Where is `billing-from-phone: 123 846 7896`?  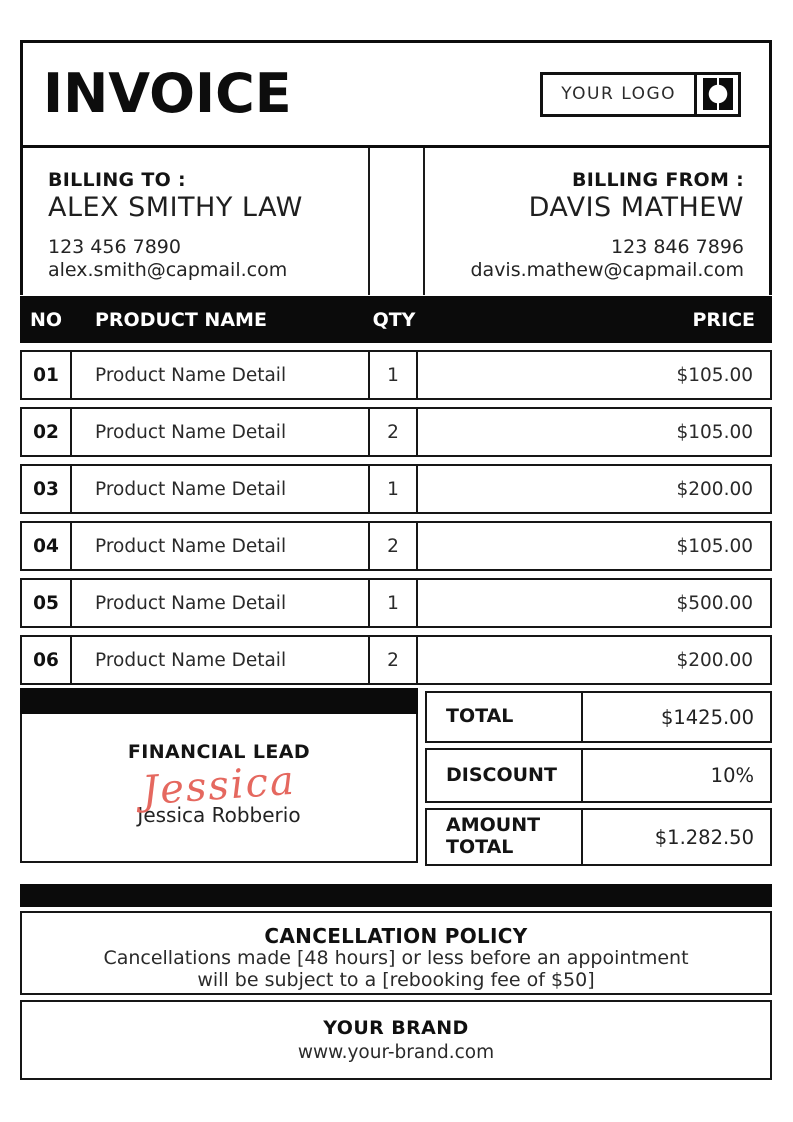 billing-from-phone: 123 846 7896 is located at coordinates (677, 247).